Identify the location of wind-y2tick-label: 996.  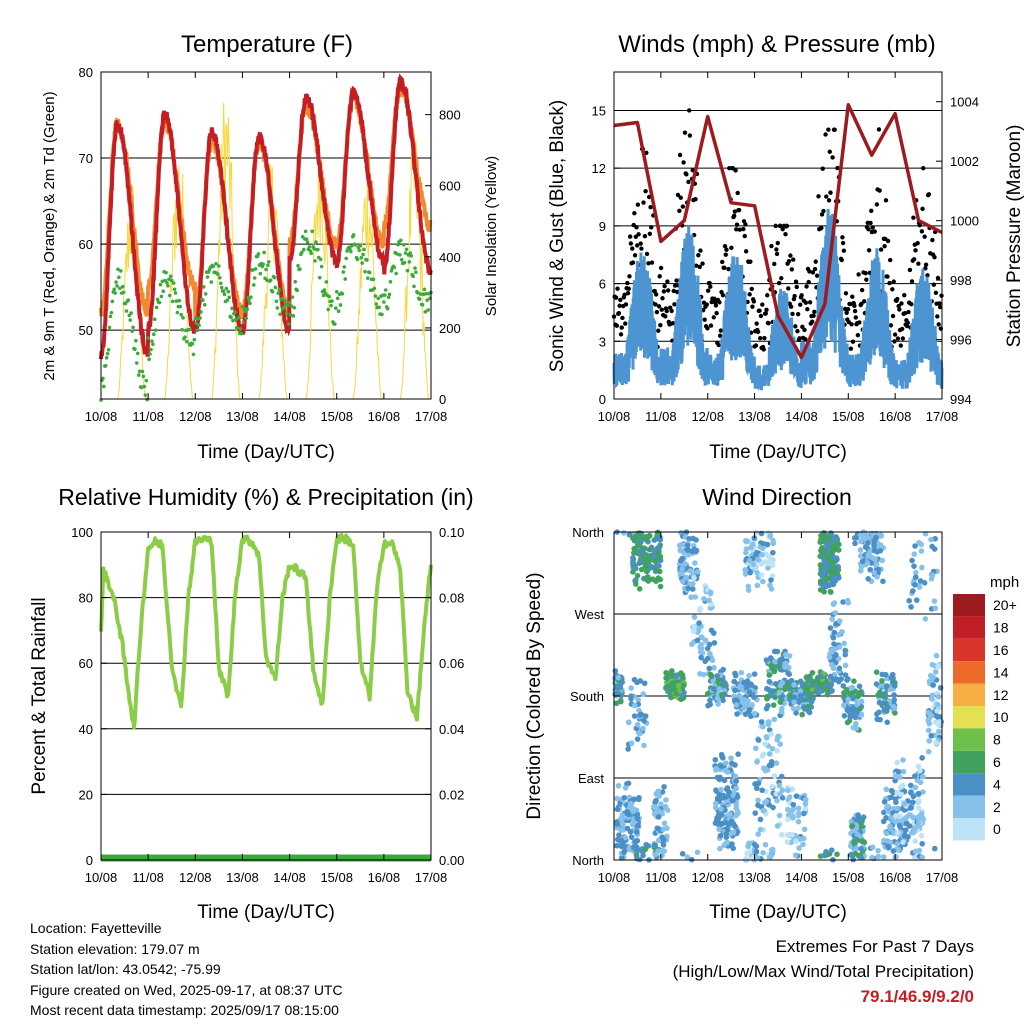
(961, 340).